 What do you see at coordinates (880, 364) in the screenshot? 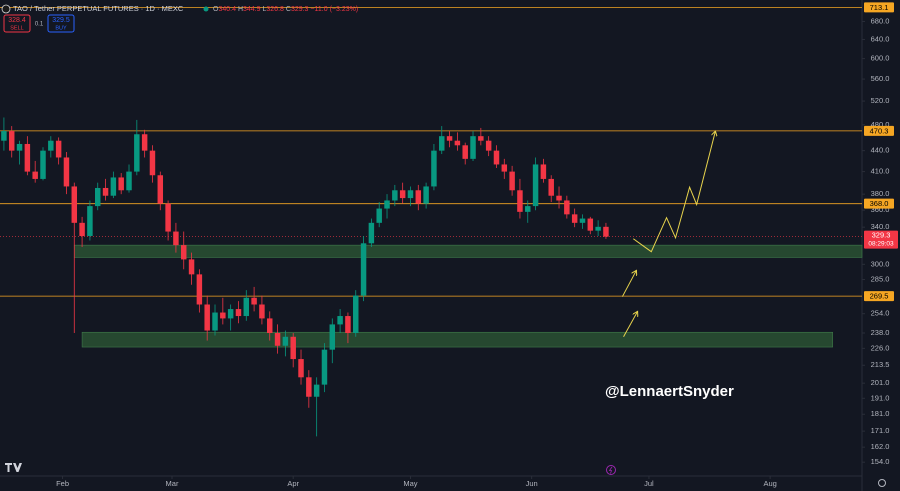
I see `y-tick-label: 213.5` at bounding box center [880, 364].